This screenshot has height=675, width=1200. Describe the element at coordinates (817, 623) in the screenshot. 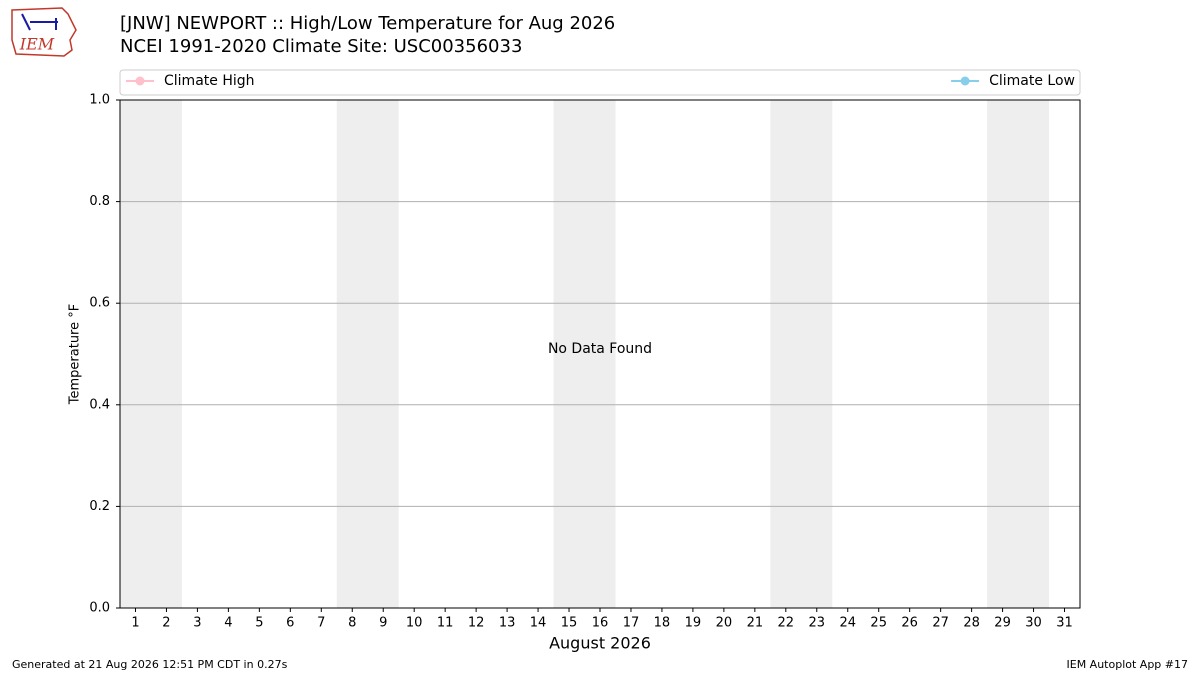

I see `x-tick-label: 23` at that location.